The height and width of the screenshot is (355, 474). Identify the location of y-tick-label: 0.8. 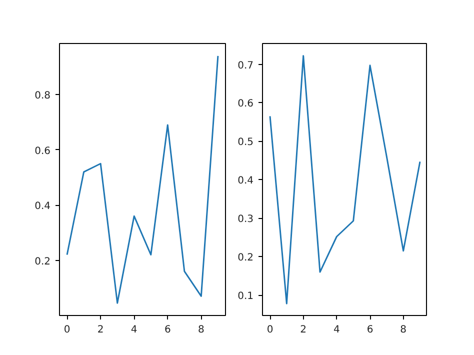
(42, 96).